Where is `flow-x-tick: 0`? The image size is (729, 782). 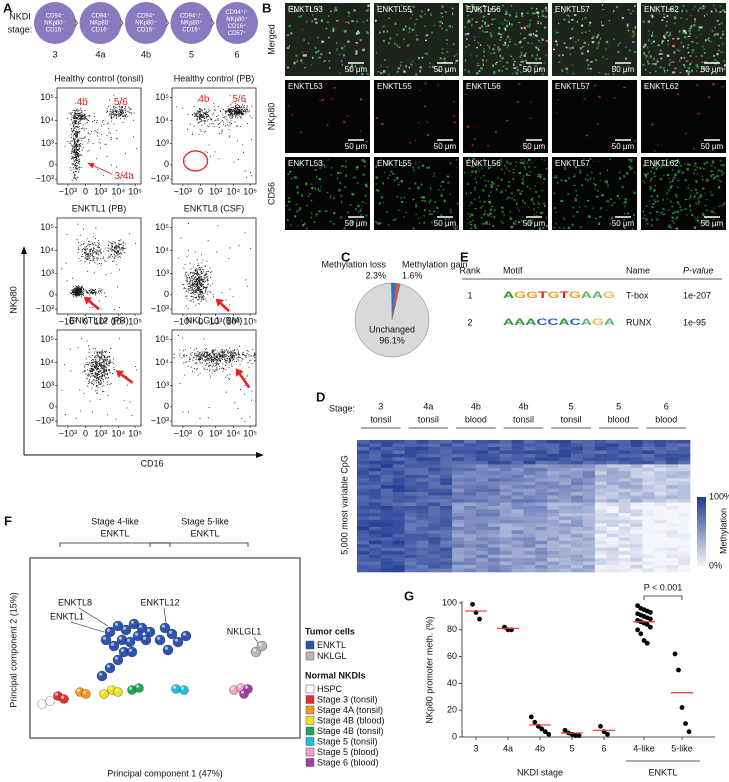 flow-x-tick: 0 is located at coordinates (85, 191).